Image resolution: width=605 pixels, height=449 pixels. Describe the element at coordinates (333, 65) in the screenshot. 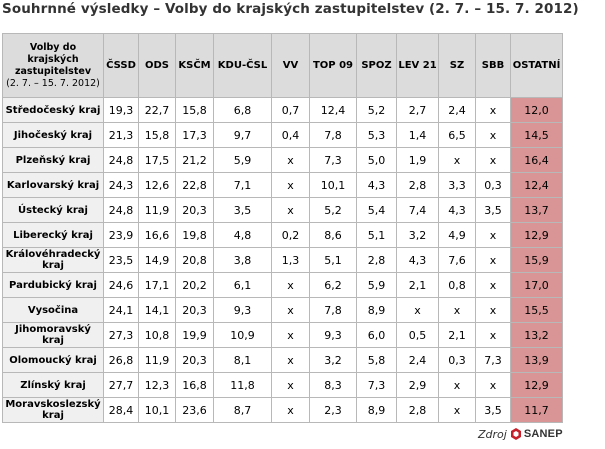

I see `column-header: TOP 09` at that location.